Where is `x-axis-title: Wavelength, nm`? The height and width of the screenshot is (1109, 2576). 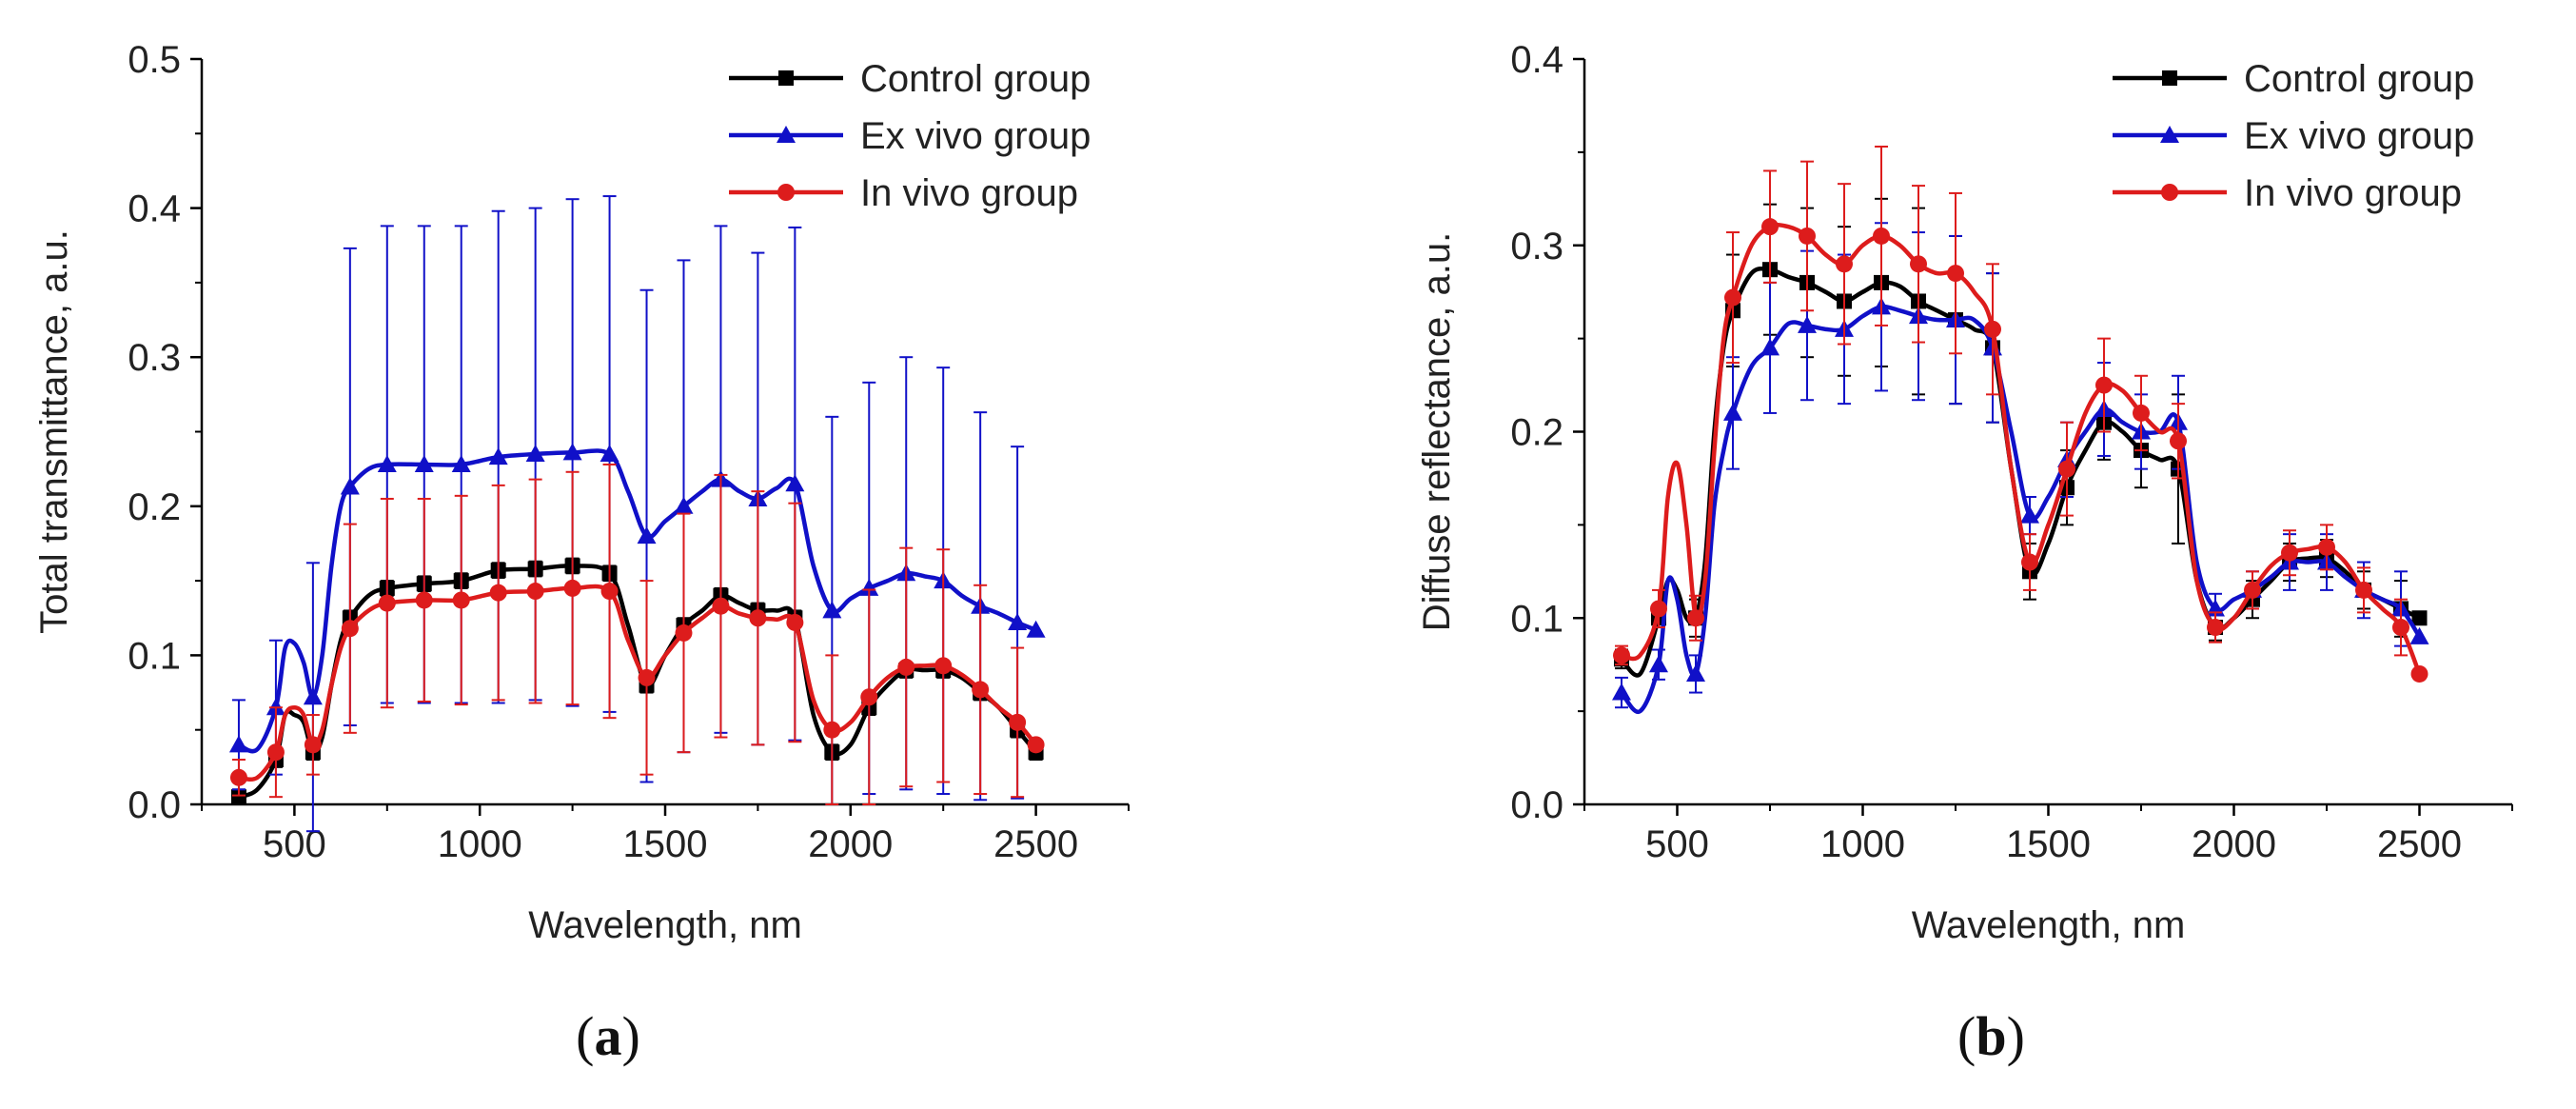 x-axis-title: Wavelength, nm is located at coordinates (2049, 925).